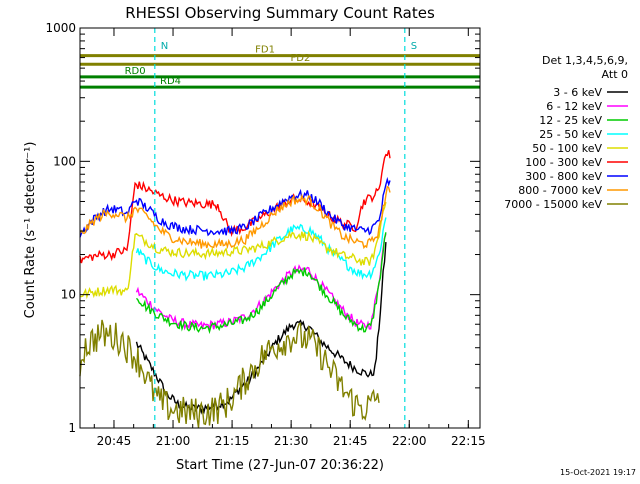 This screenshot has height=484, width=640. I want to click on state-bar-label-1: FD2, so click(301, 58).